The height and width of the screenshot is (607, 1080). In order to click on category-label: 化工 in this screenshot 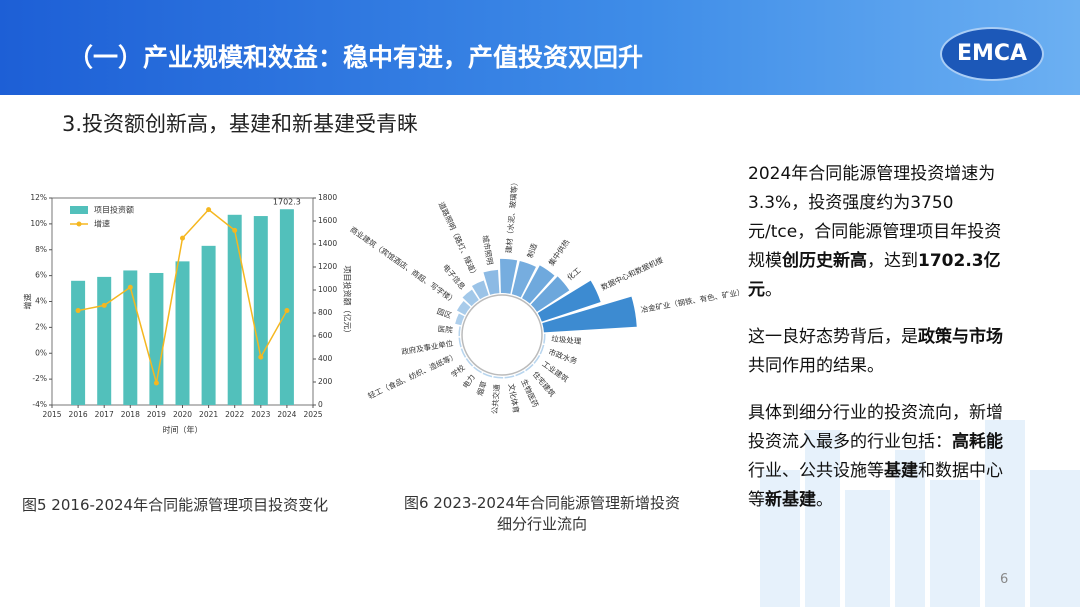, I will do `click(574, 274)`.